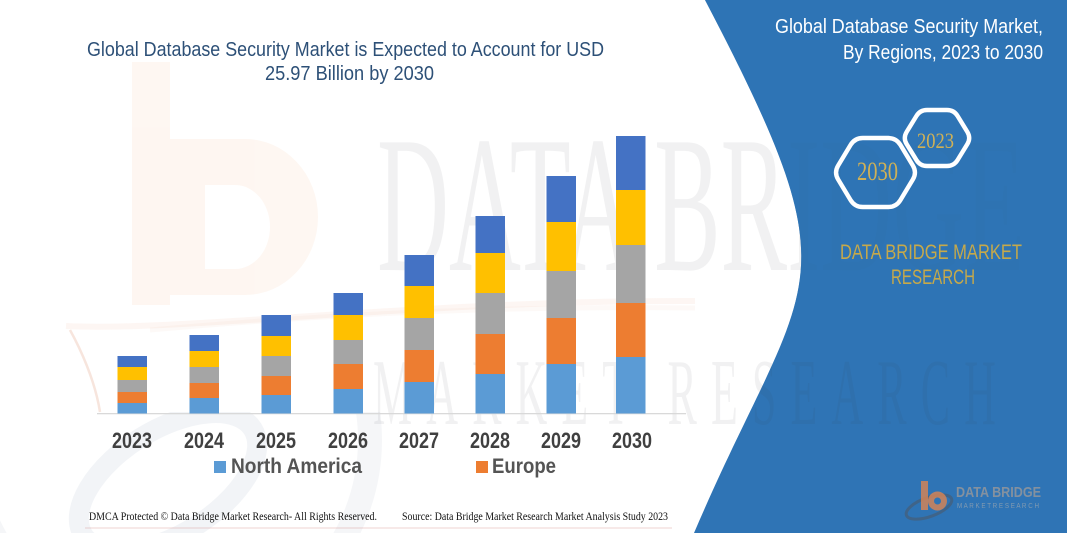 Image resolution: width=1067 pixels, height=533 pixels. Describe the element at coordinates (998, 506) in the screenshot. I see `svg-text: M A R K E T R E S E A R C H` at that location.